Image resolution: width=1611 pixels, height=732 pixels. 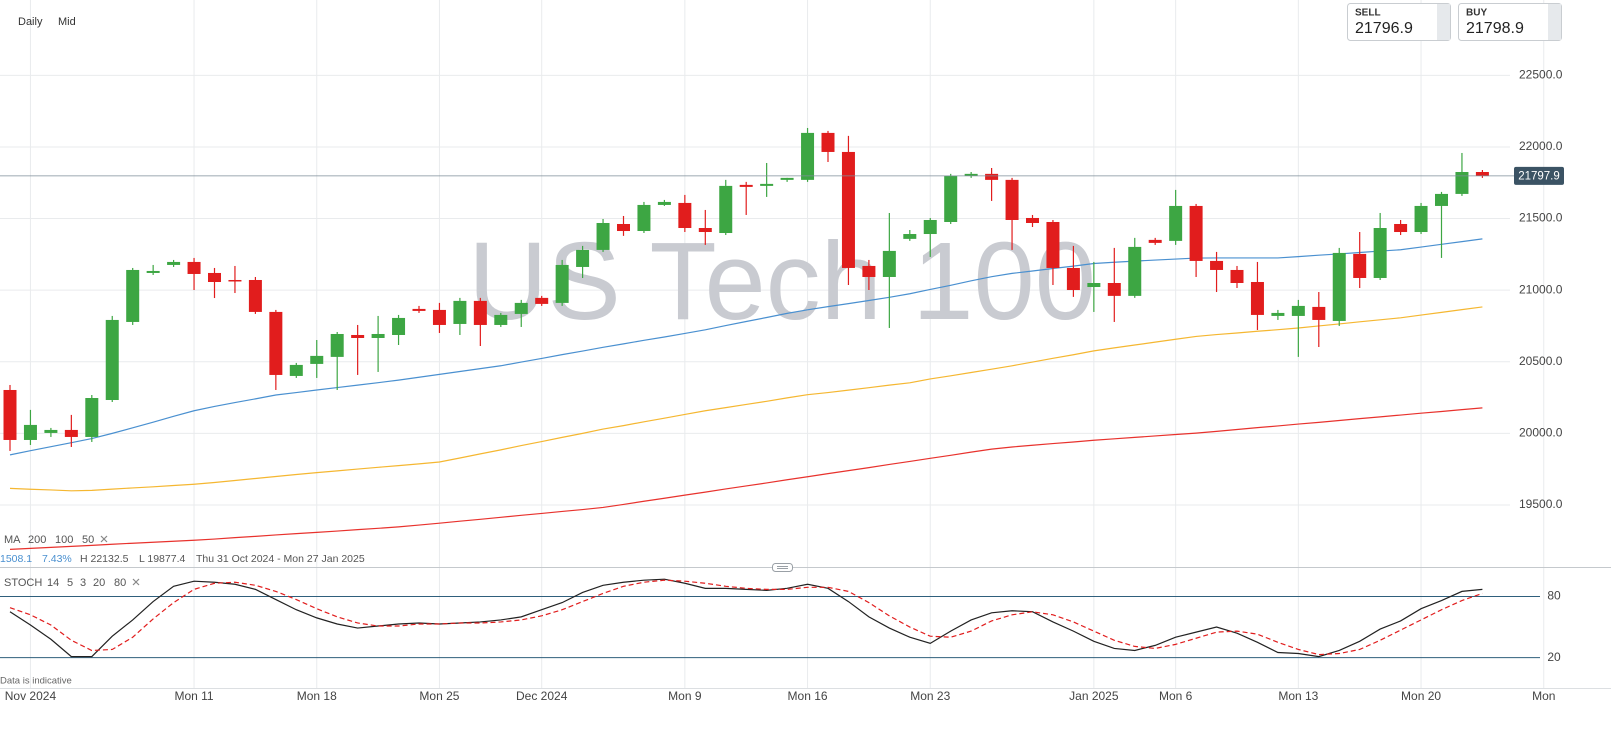 What do you see at coordinates (1094, 696) in the screenshot?
I see `x-tick-label: Jan 2025` at bounding box center [1094, 696].